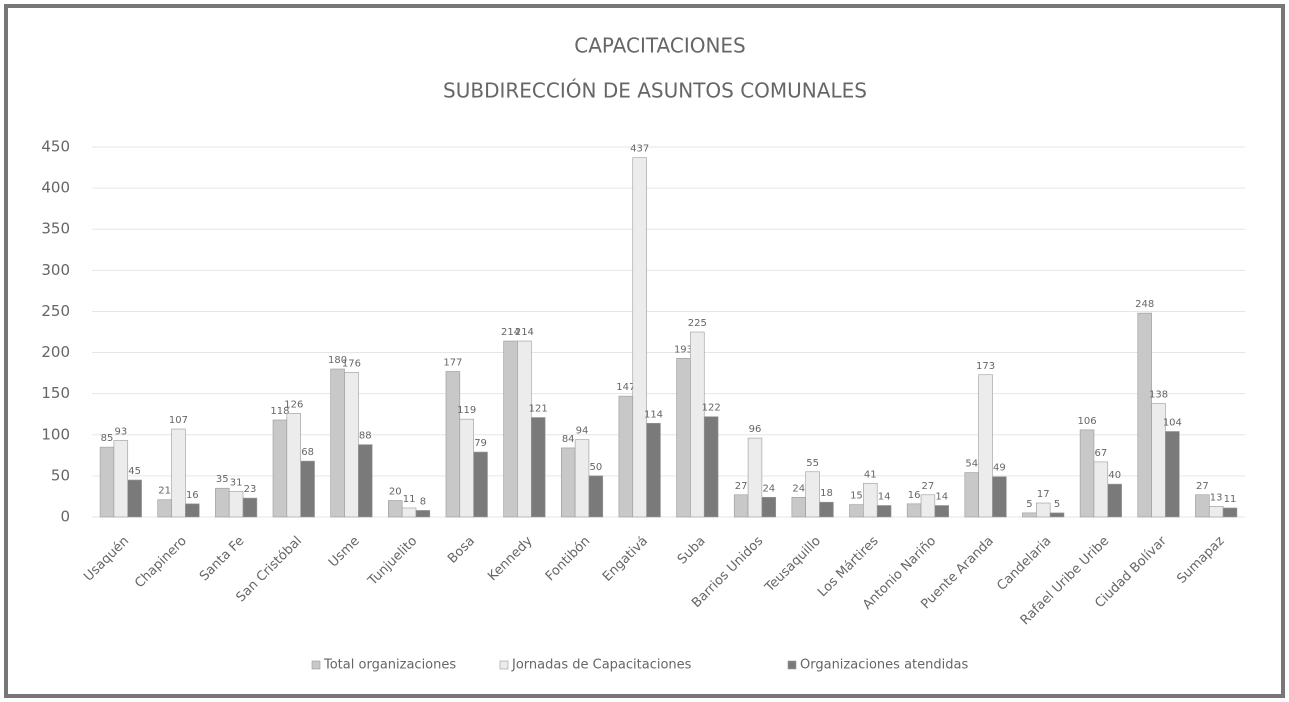  Describe the element at coordinates (178, 420) in the screenshot. I see `value-label: 107` at that location.